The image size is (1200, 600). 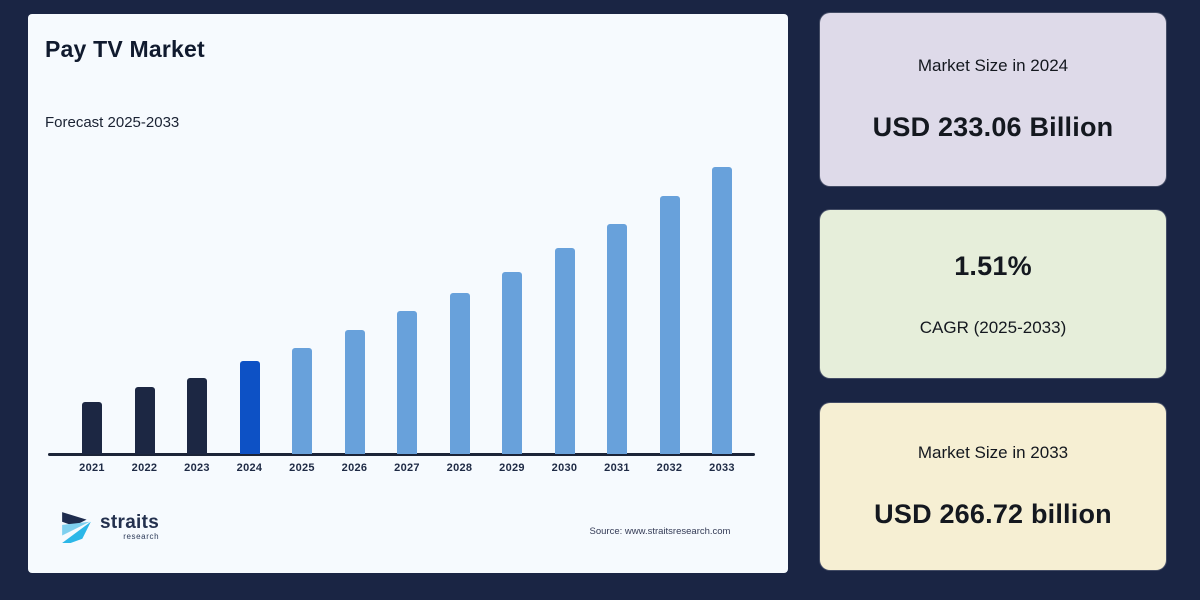 I want to click on bar-2032, so click(x=669, y=325).